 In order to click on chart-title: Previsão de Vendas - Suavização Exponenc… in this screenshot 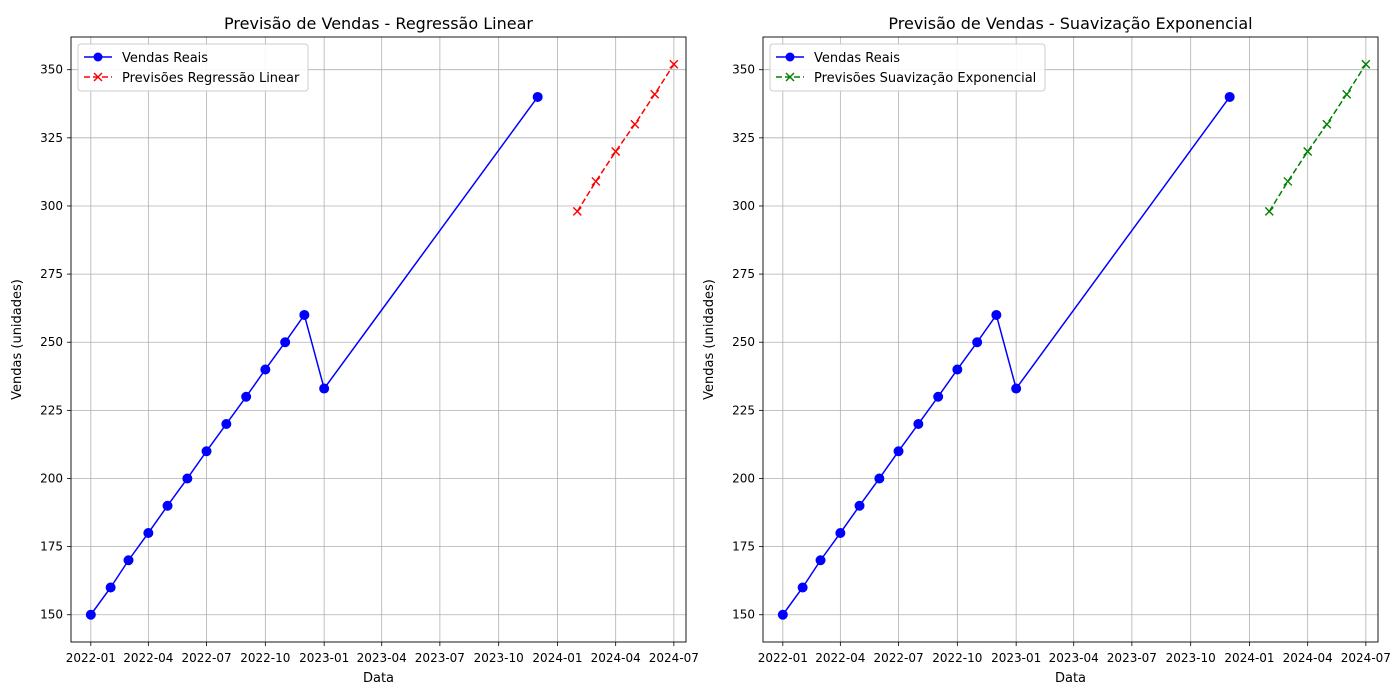, I will do `click(1070, 23)`.